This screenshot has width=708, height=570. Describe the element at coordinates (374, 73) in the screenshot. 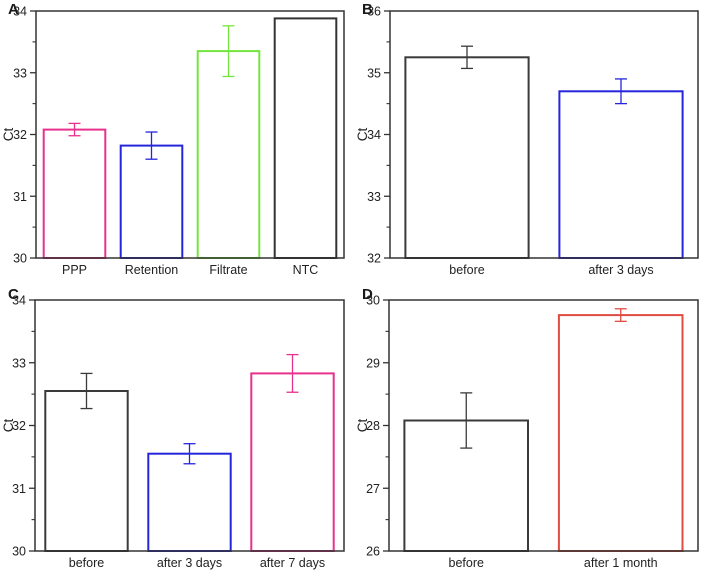

I see `y-tick-label: 35` at that location.